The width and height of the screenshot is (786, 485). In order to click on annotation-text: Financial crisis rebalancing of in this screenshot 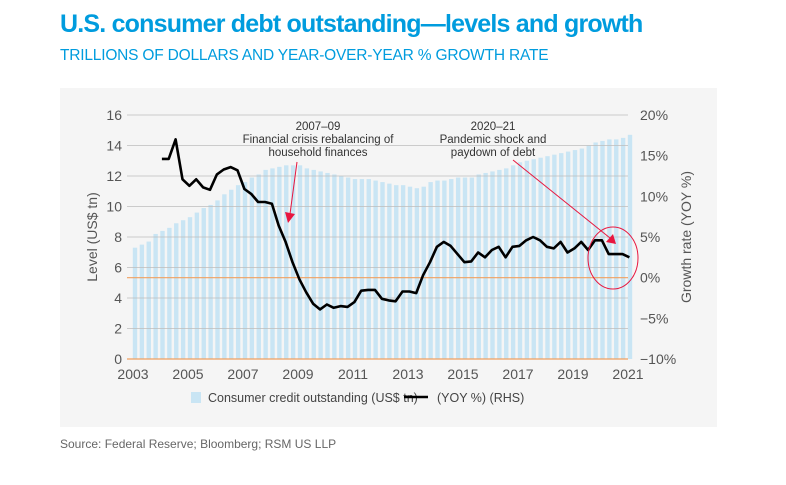, I will do `click(319, 140)`.